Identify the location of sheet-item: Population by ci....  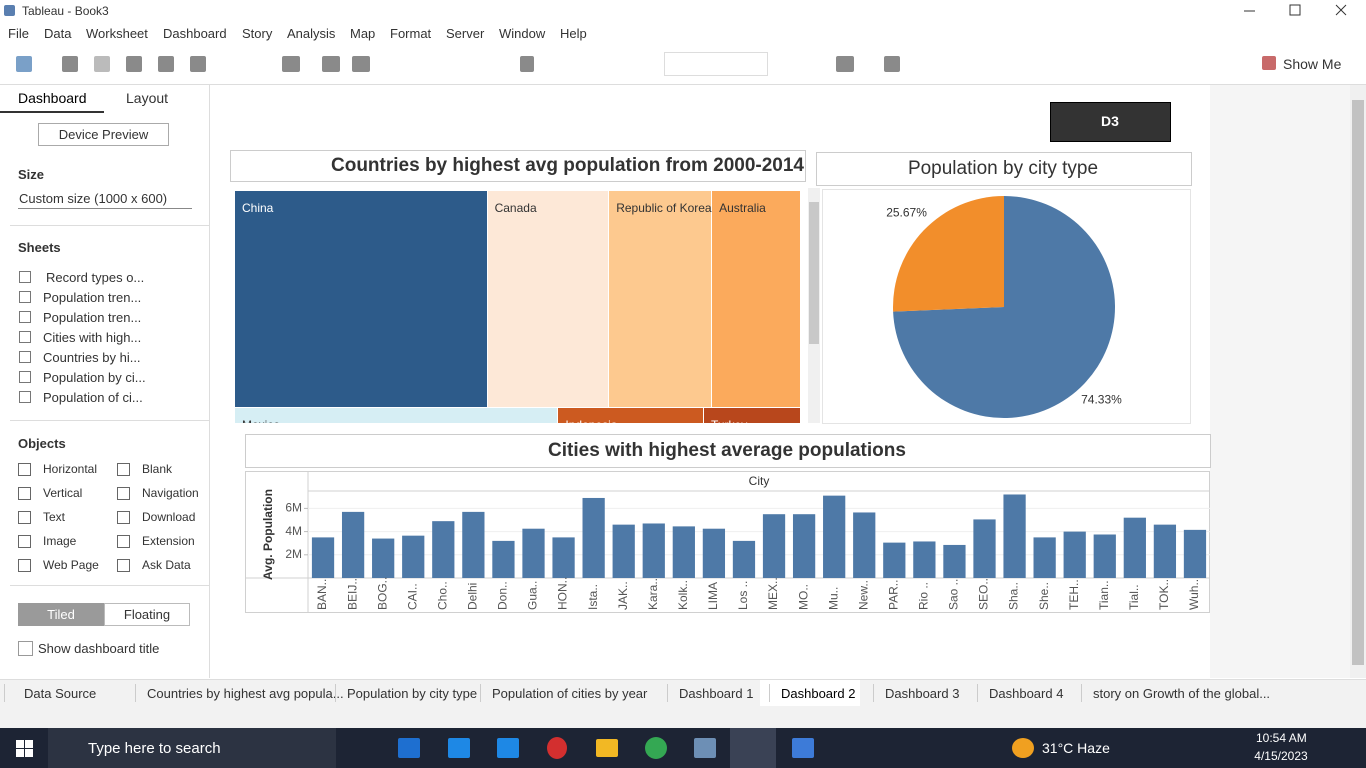
(94, 377).